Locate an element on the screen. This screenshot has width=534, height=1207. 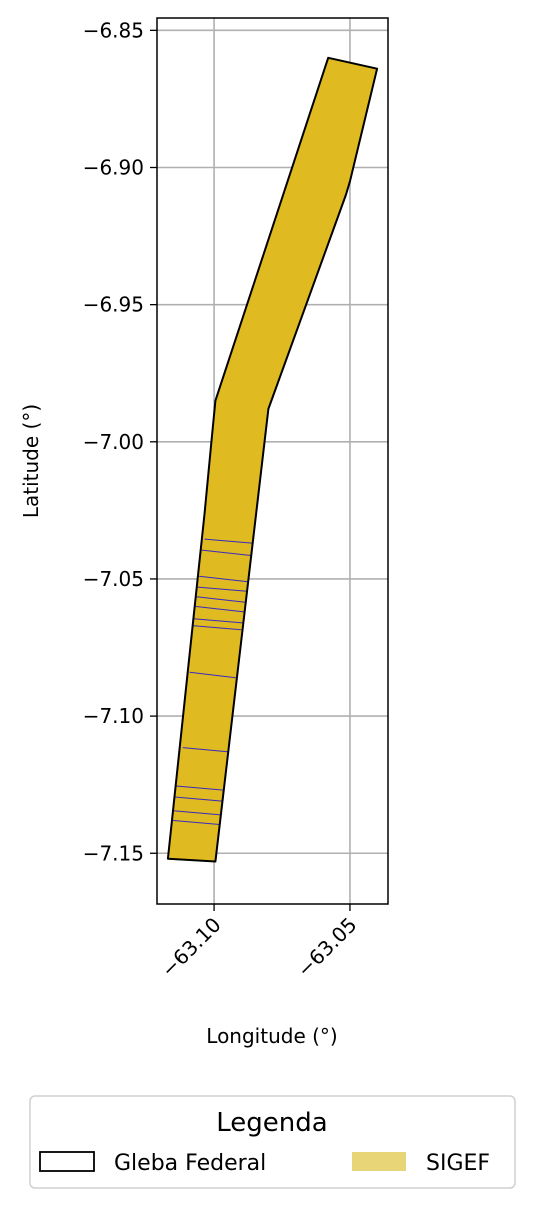
y-axis-ticks: −6.85 −6.90 −6.95 −7.00 −7.05 −7.10 −7.15 is located at coordinates (120, 441).